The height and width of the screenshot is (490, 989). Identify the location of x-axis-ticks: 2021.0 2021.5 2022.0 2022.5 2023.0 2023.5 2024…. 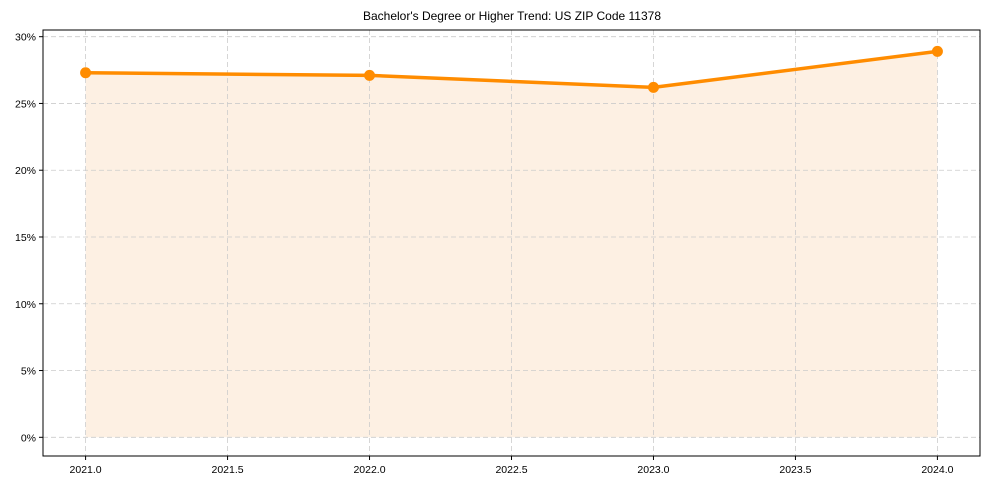
(512, 466).